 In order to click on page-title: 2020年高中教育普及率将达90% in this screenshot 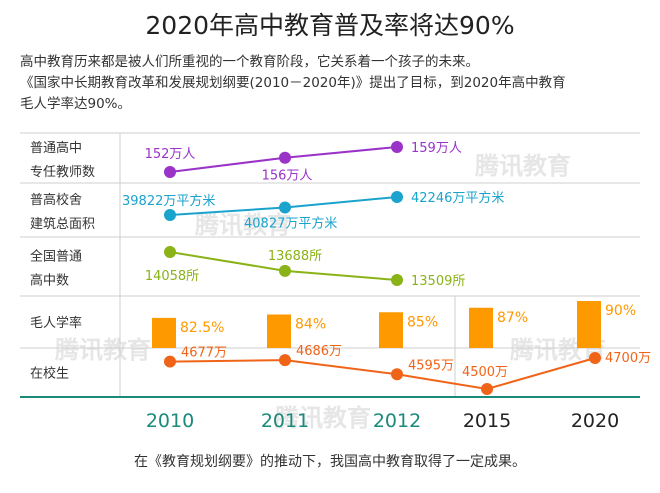, I will do `click(330, 25)`.